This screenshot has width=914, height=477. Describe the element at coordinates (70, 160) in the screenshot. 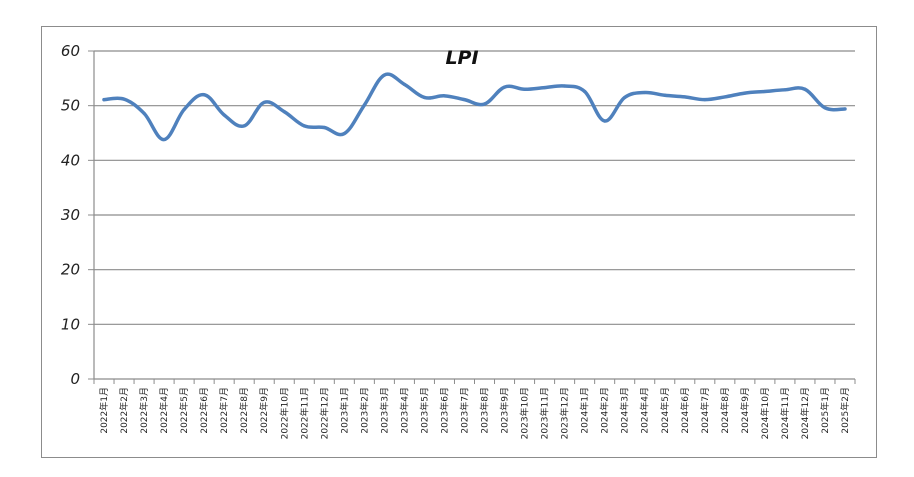

I see `y-tick-label: 40` at that location.